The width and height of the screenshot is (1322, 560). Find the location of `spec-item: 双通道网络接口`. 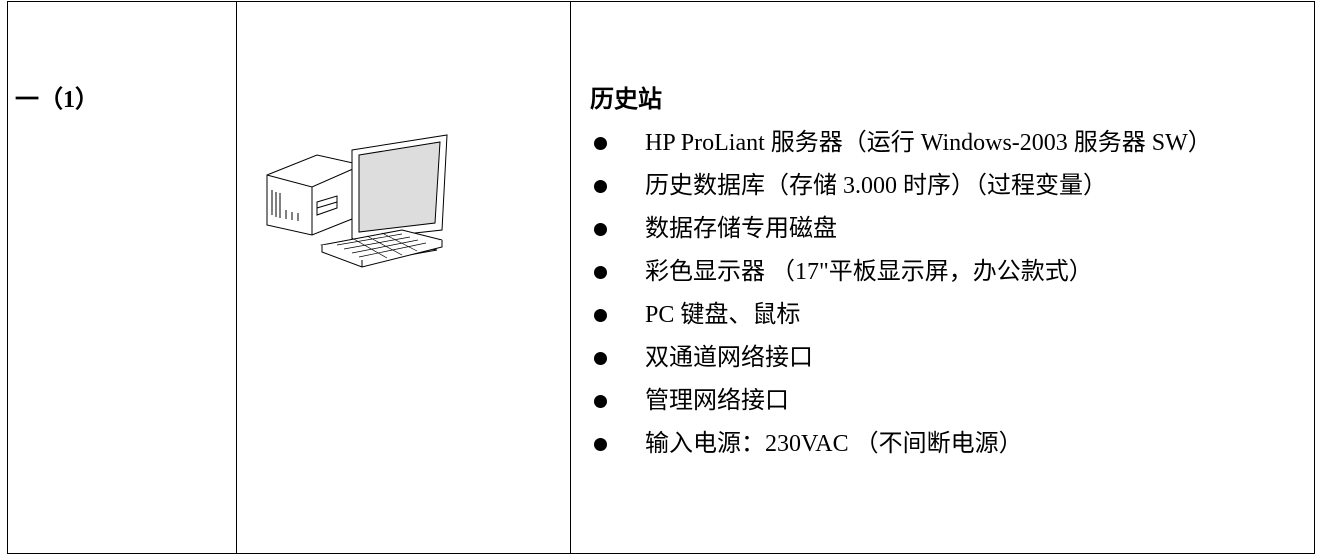

spec-item: 双通道网络接口 is located at coordinates (947, 358).